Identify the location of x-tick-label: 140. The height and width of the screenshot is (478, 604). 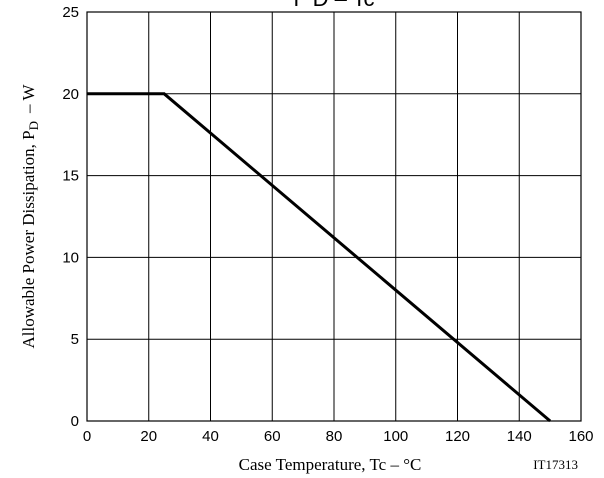
(519, 436).